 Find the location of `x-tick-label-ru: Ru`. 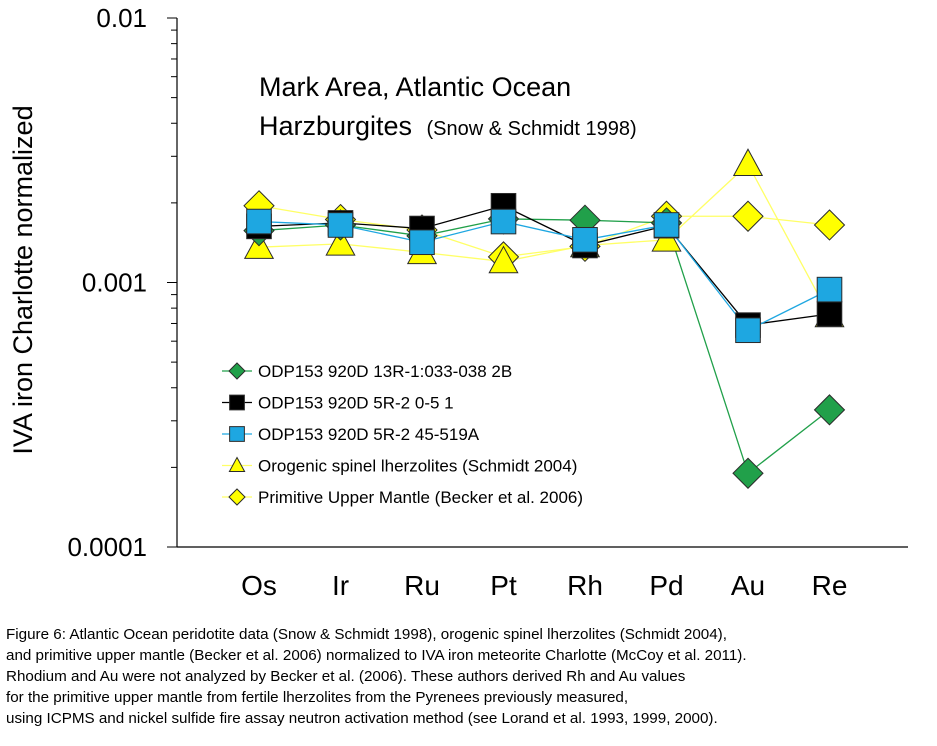

x-tick-label-ru: Ru is located at coordinates (422, 585).